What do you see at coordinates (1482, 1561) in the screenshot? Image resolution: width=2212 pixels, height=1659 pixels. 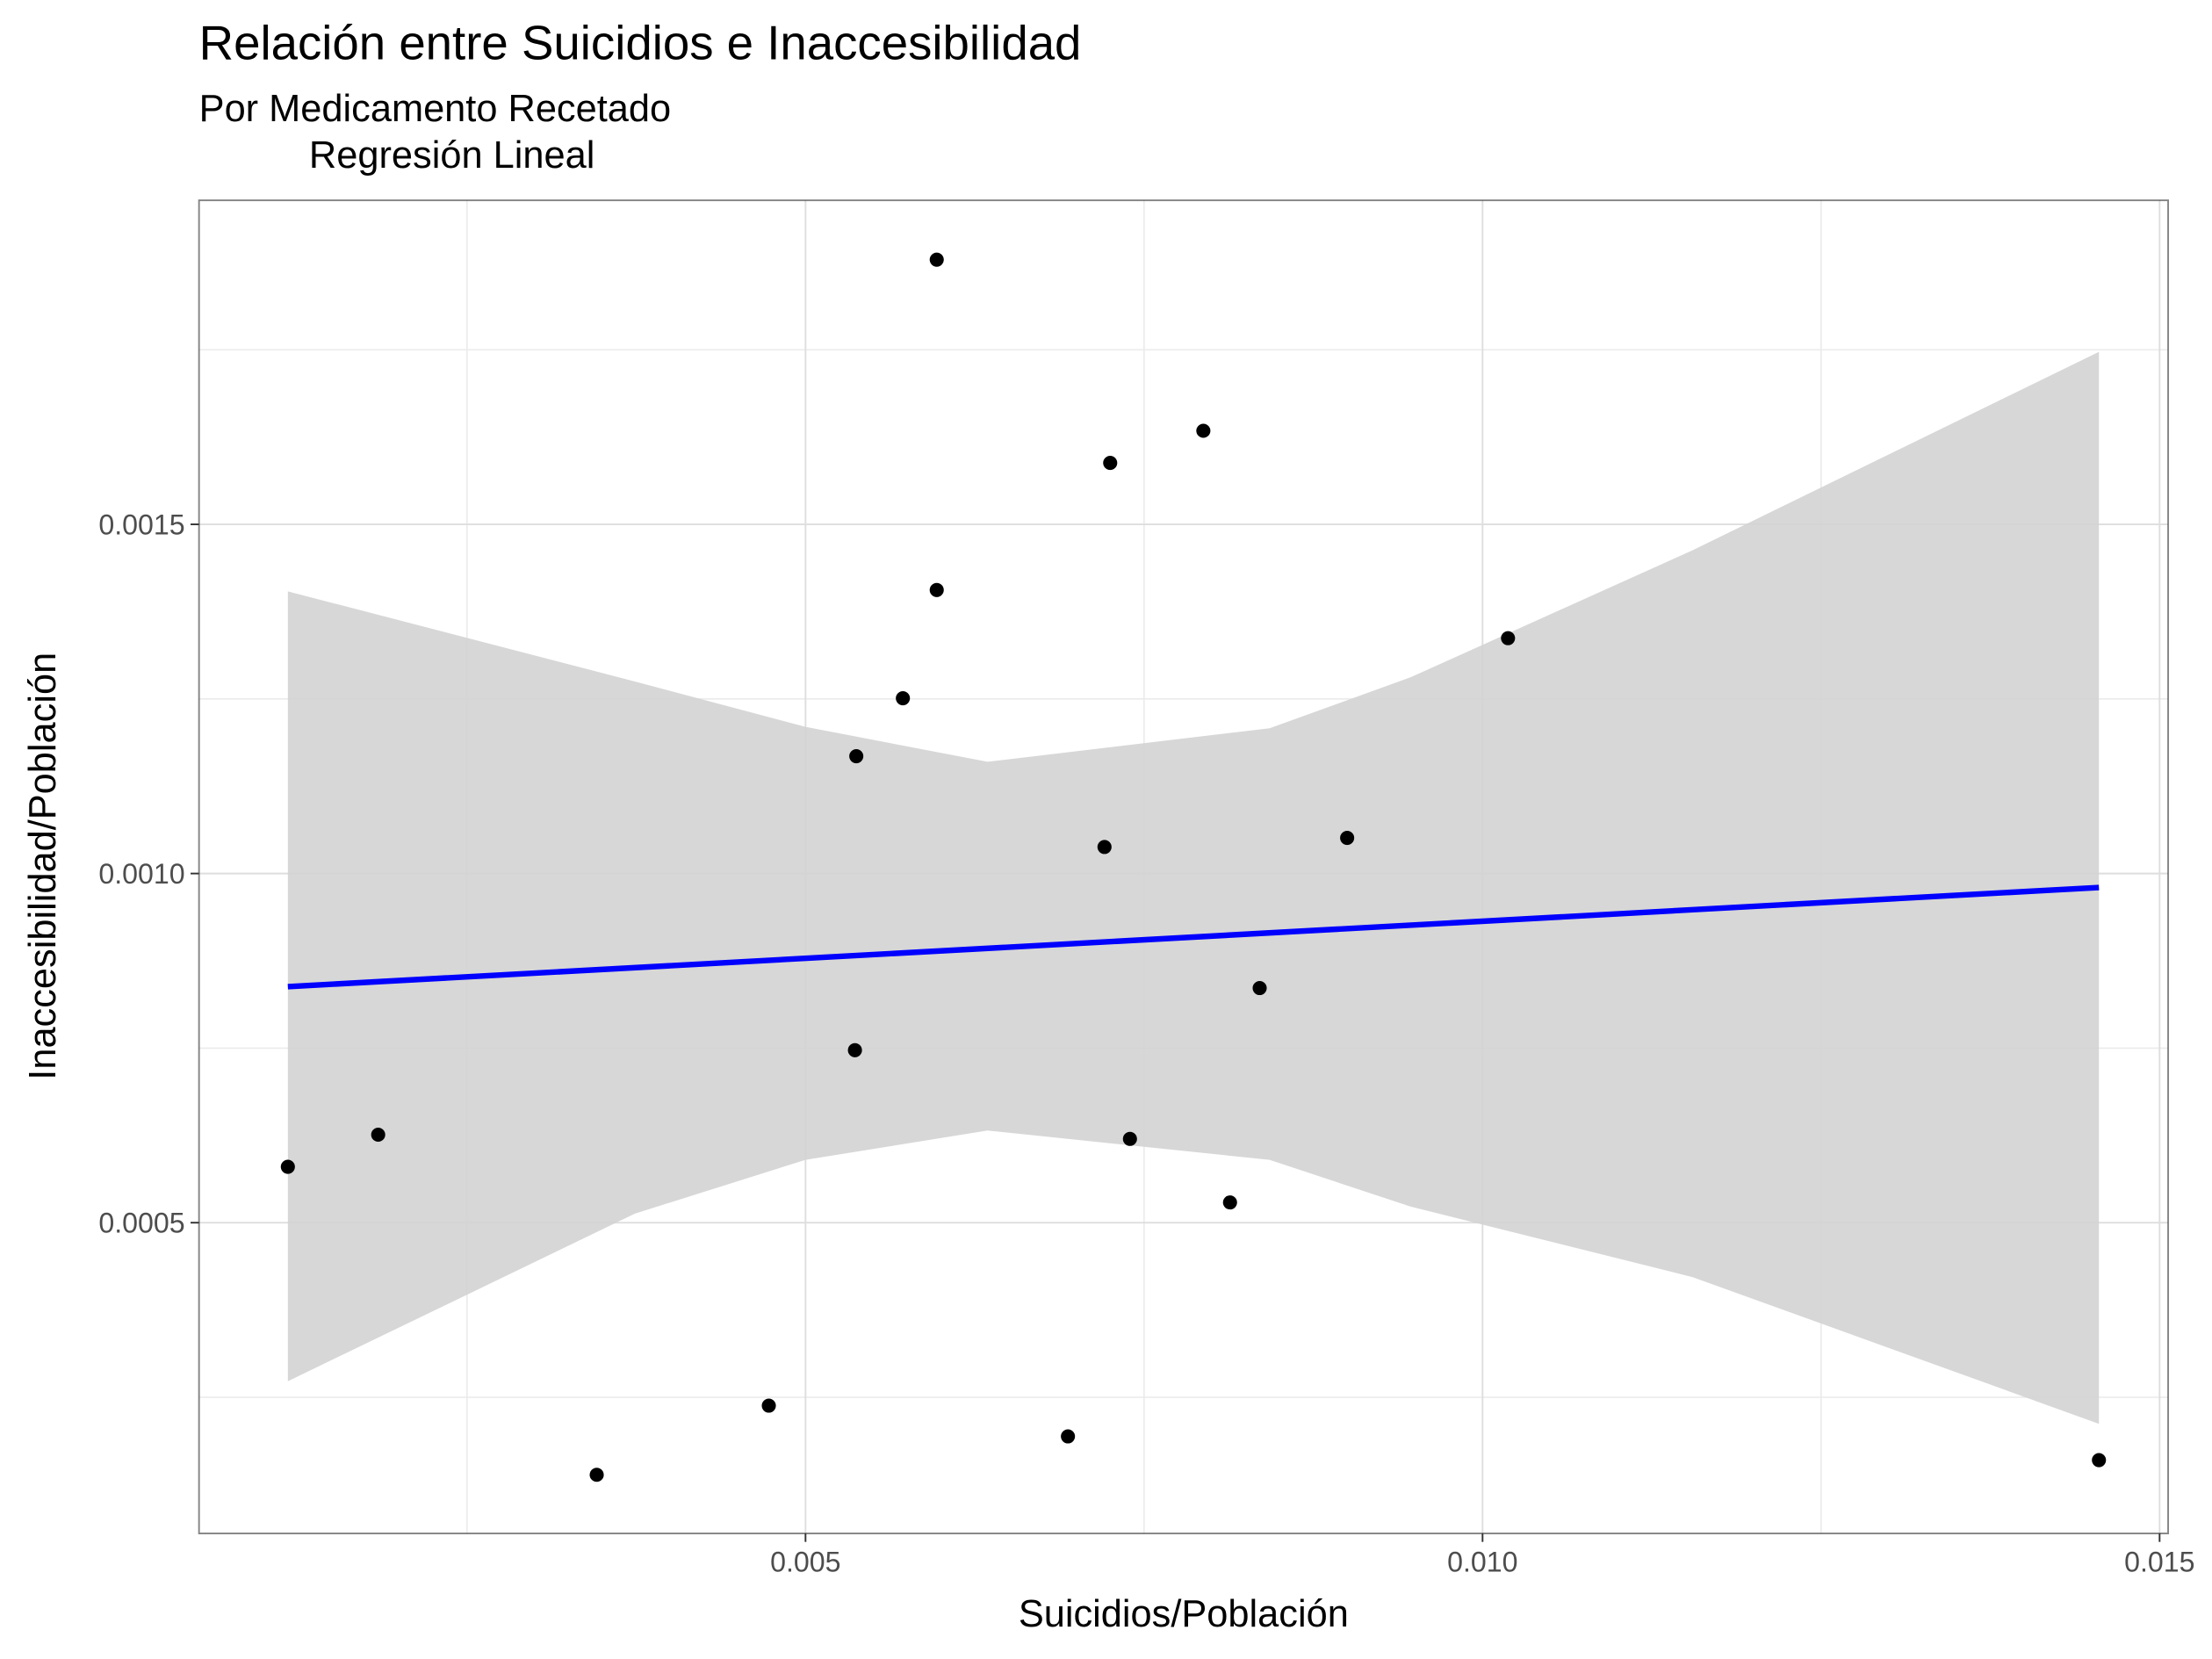 I see `x-tick-label: 0.010` at bounding box center [1482, 1561].